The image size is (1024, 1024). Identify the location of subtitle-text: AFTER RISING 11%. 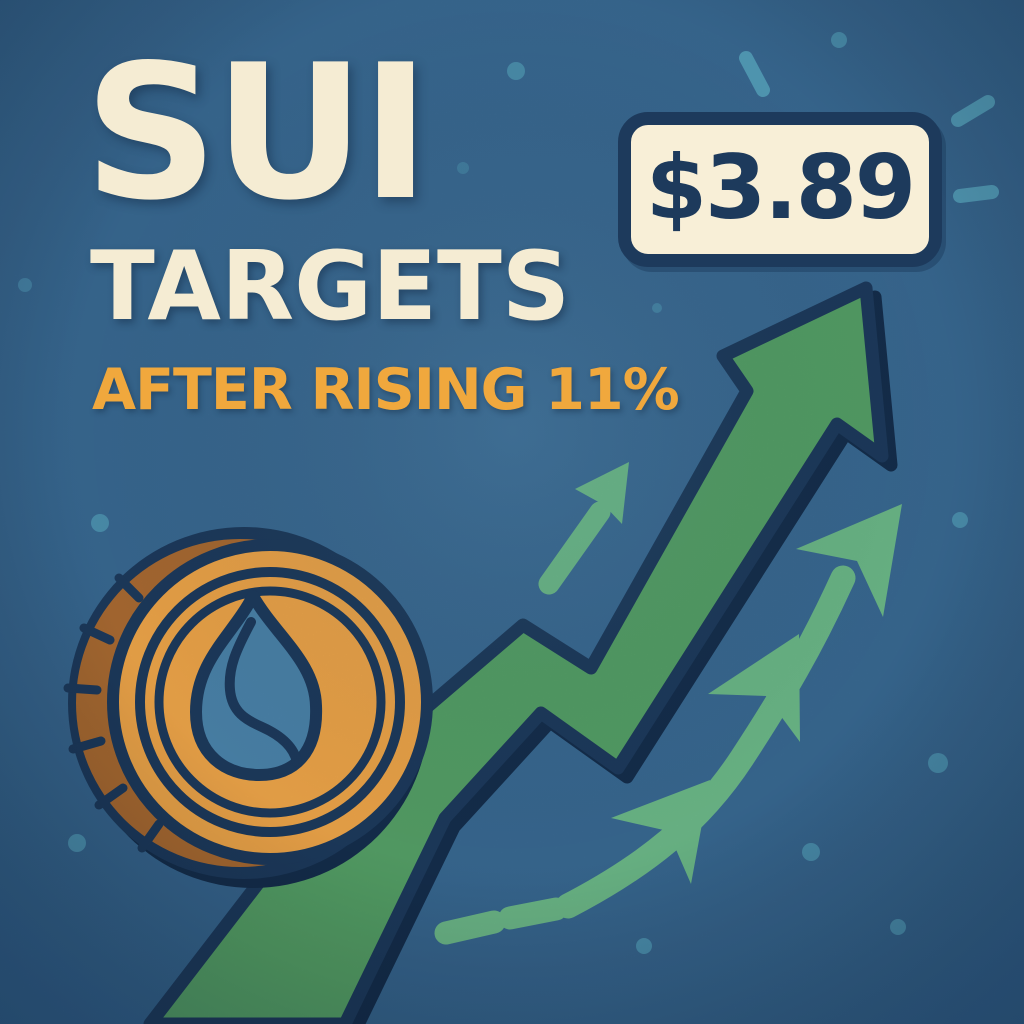
(386, 390).